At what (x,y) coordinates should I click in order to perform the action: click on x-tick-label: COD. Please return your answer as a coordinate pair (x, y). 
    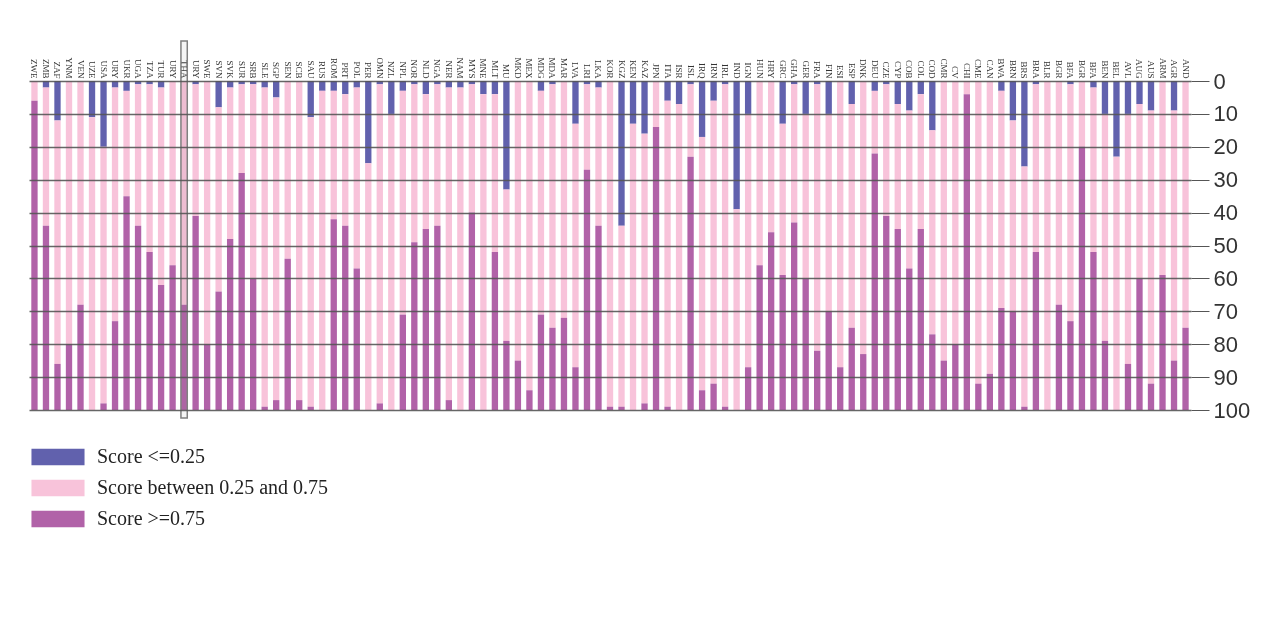
    Looking at the image, I should click on (932, 69).